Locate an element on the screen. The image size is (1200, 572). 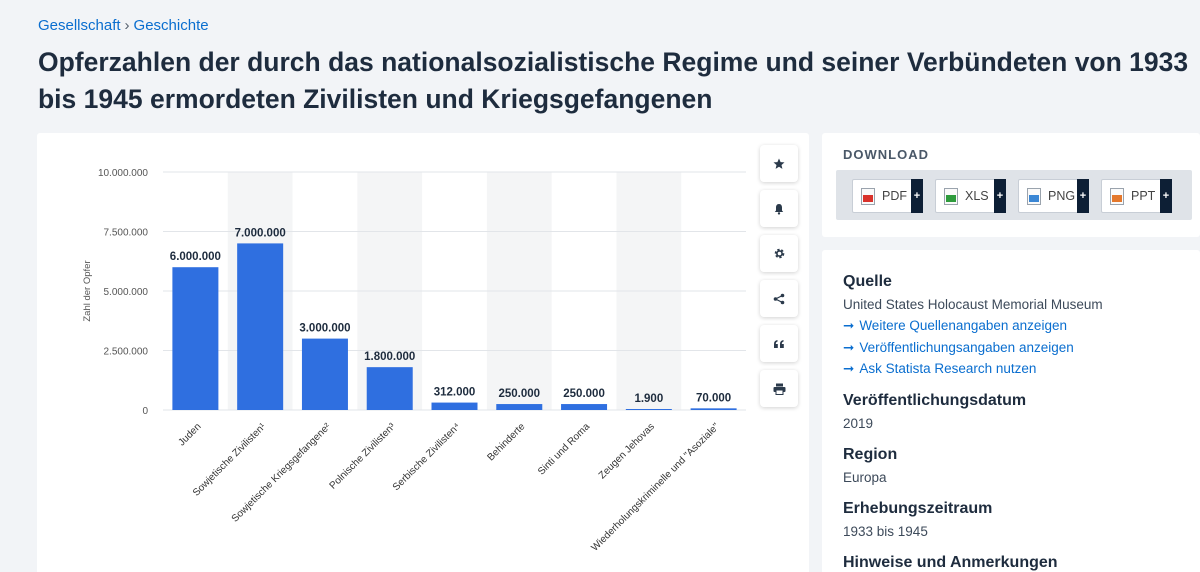
y-tick-label: 0 is located at coordinates (145, 411).